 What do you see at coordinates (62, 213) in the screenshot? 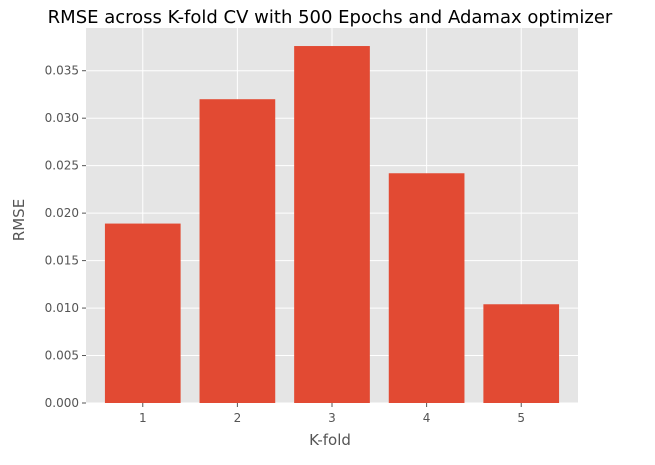
I see `y-tick-label: 0.020` at bounding box center [62, 213].